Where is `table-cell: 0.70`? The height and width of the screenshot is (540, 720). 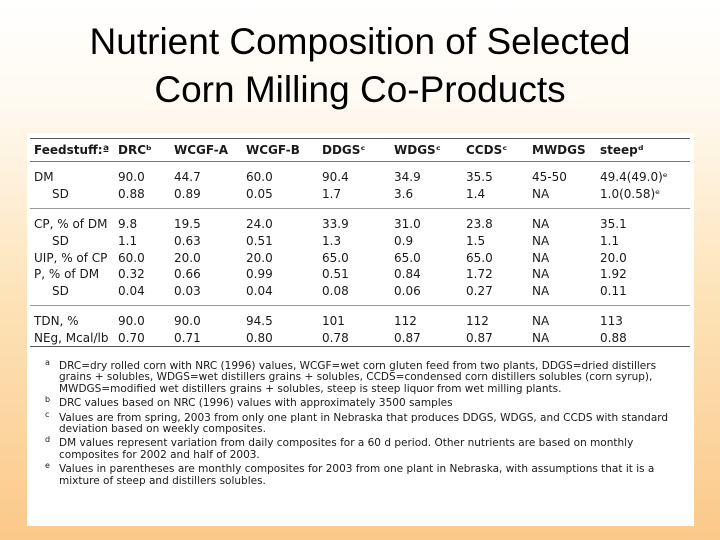 table-cell: 0.70 is located at coordinates (146, 338).